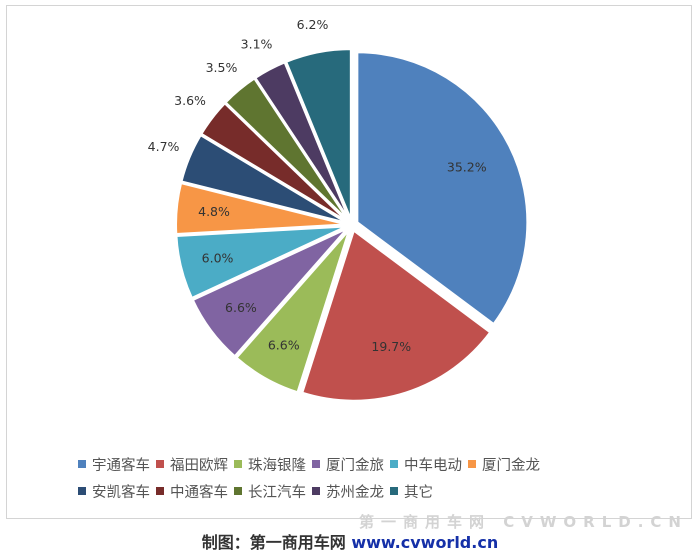 The image size is (700, 555). What do you see at coordinates (277, 466) in the screenshot?
I see `legend-label-2: 珠海银隆` at bounding box center [277, 466].